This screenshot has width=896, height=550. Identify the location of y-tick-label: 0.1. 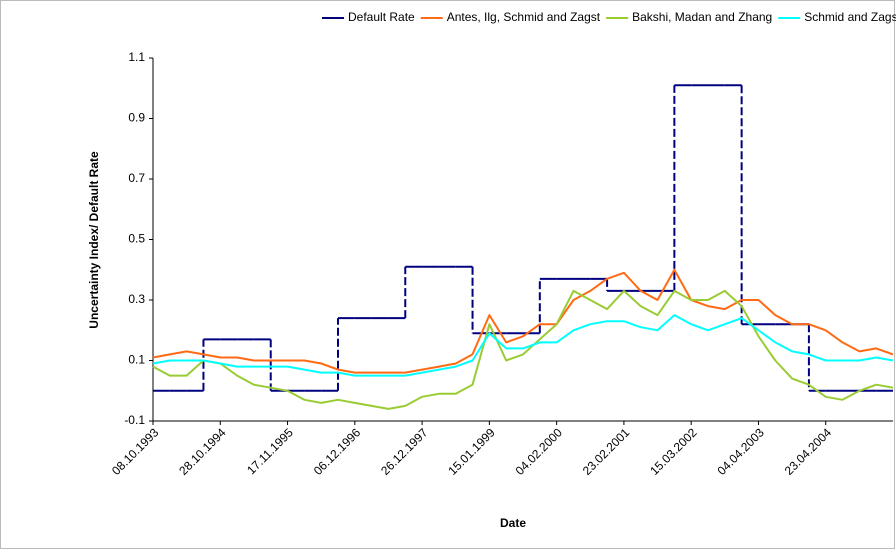
(136, 360).